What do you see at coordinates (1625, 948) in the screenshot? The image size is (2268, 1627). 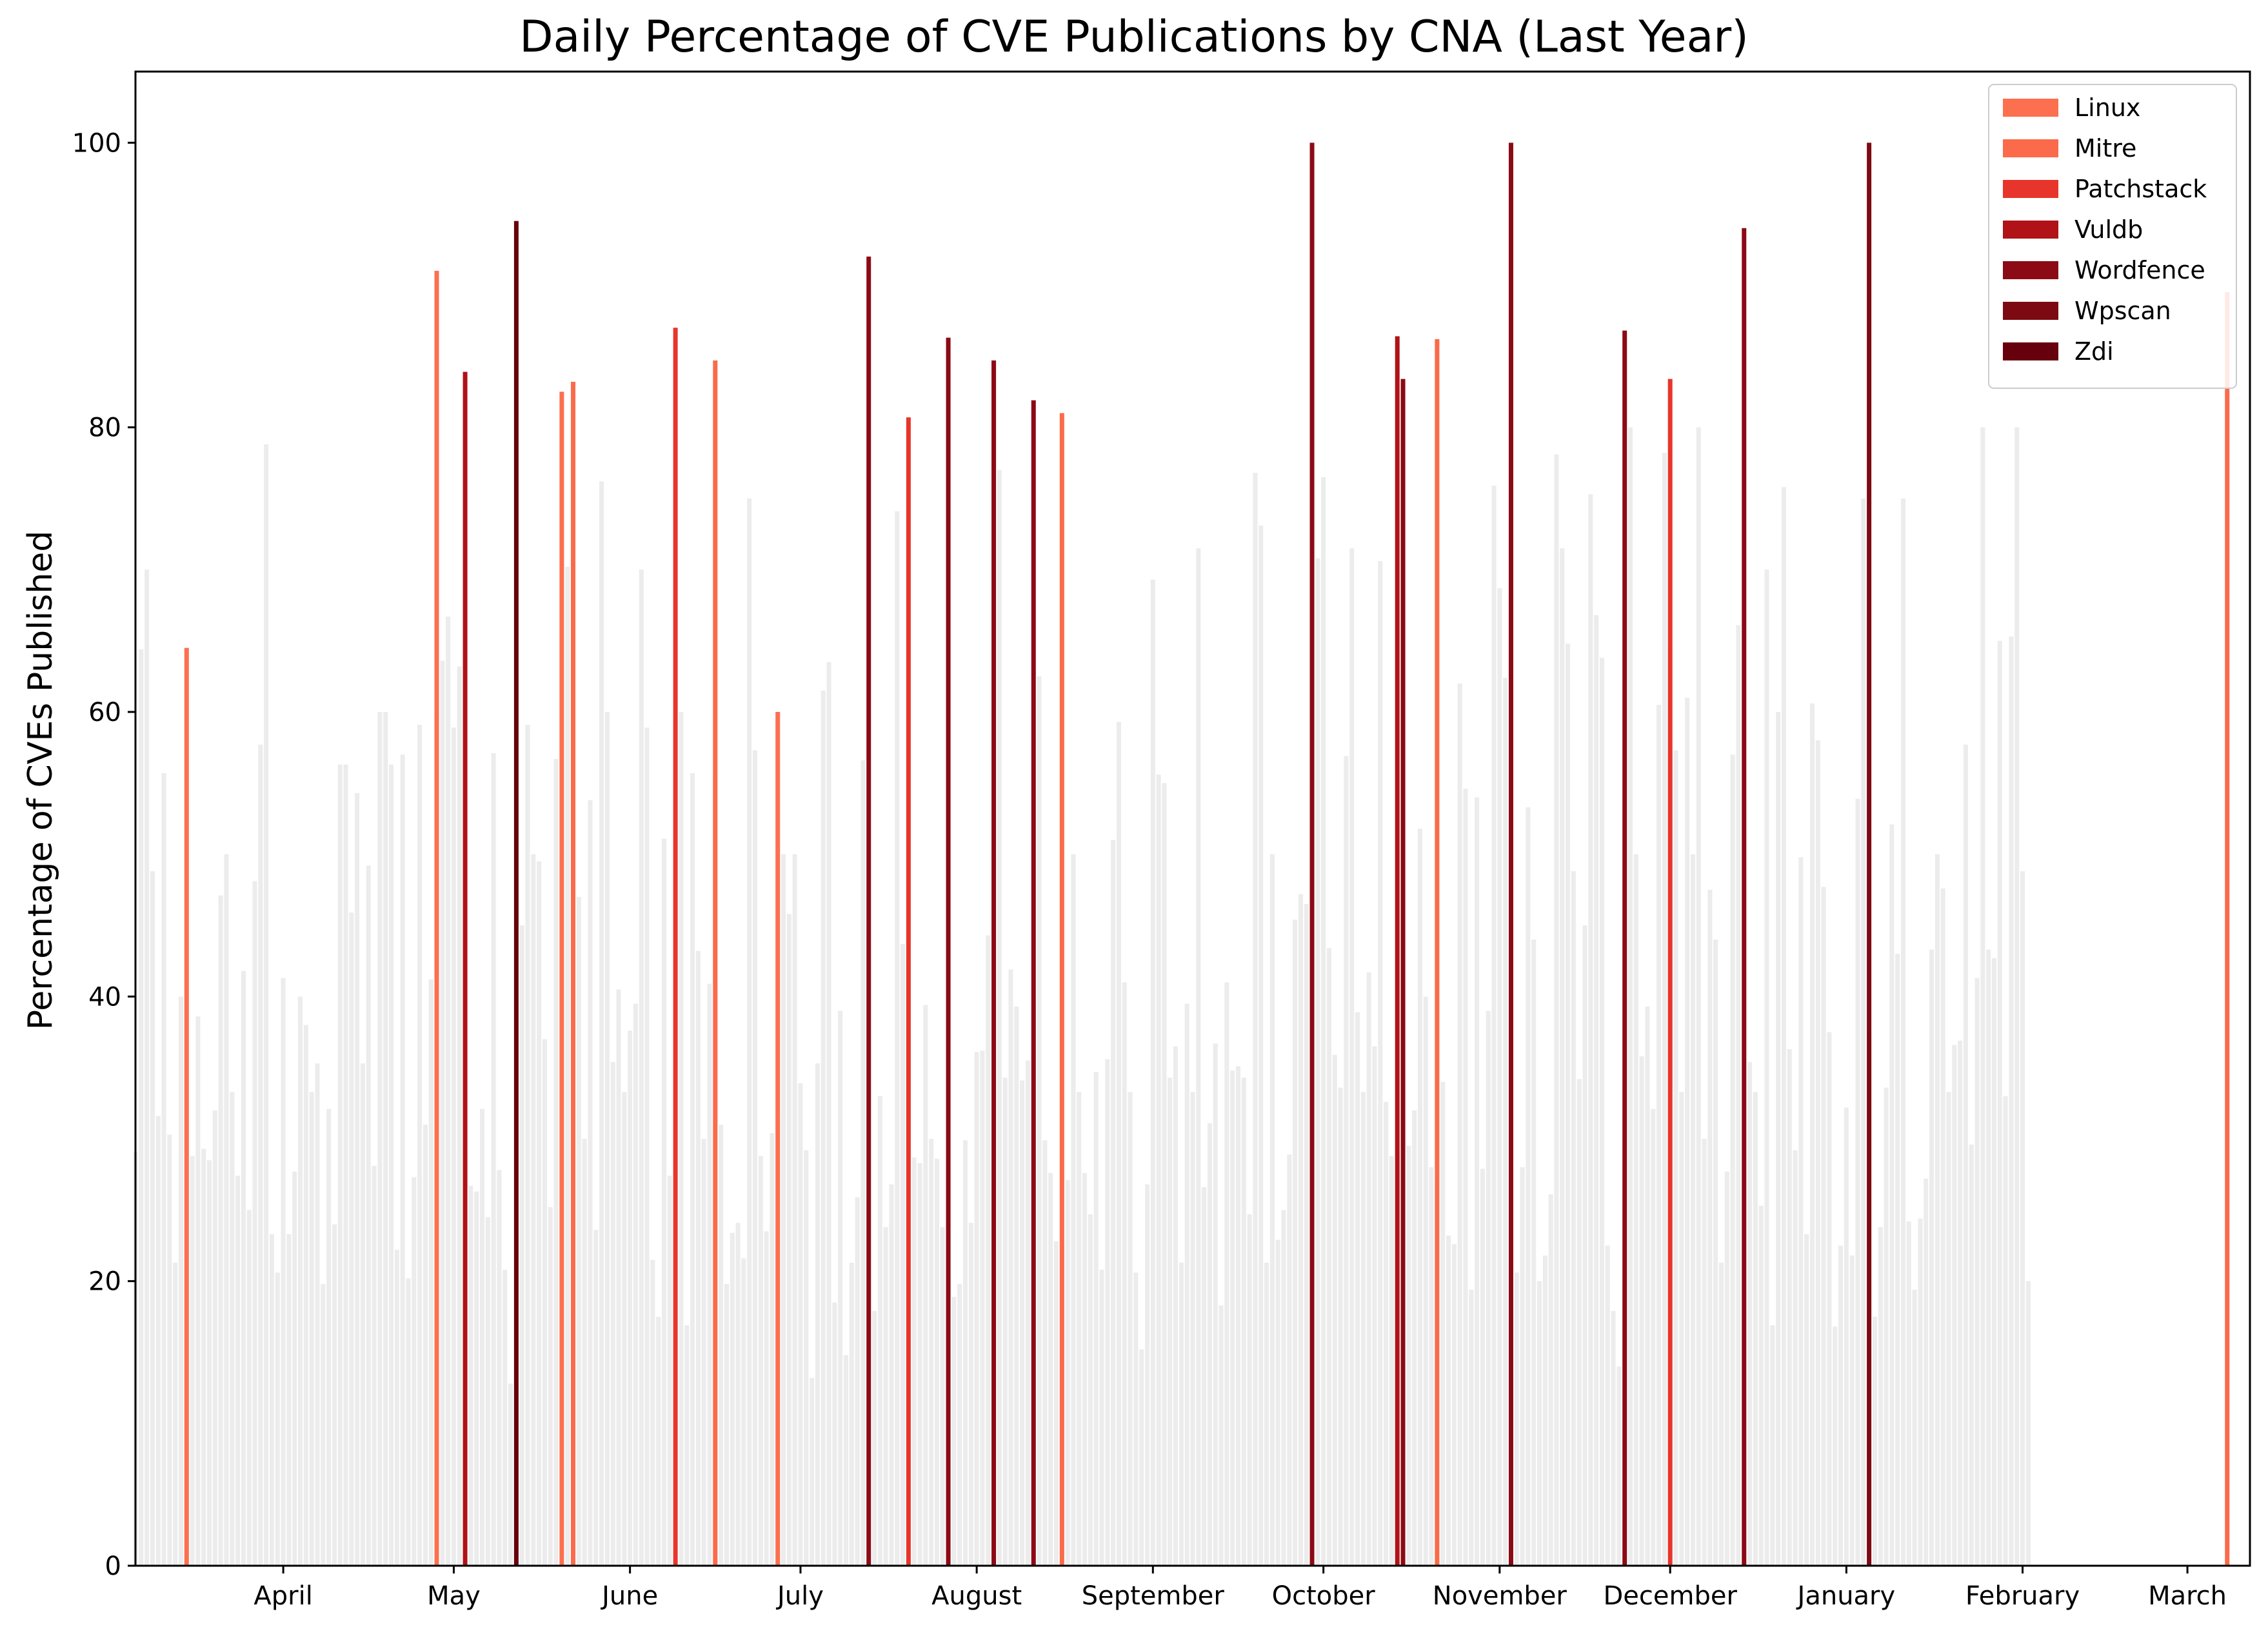 I see `bar-wordfence` at bounding box center [1625, 948].